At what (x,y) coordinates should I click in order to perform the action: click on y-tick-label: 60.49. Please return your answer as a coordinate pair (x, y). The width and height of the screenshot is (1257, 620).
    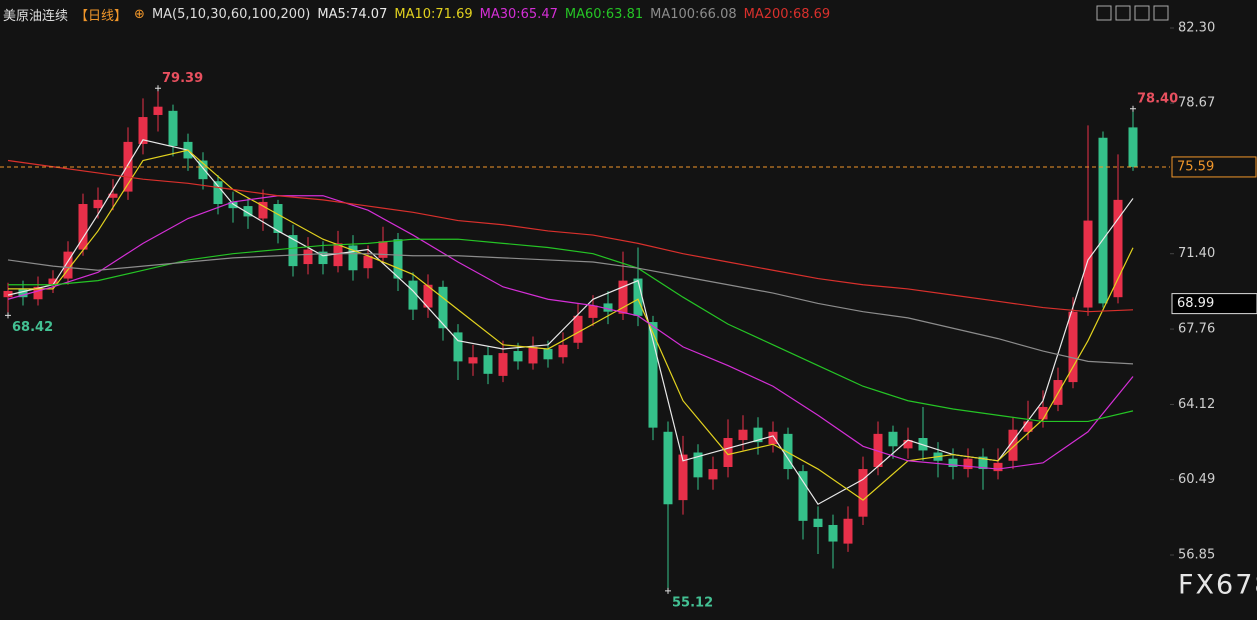
    Looking at the image, I should click on (1196, 479).